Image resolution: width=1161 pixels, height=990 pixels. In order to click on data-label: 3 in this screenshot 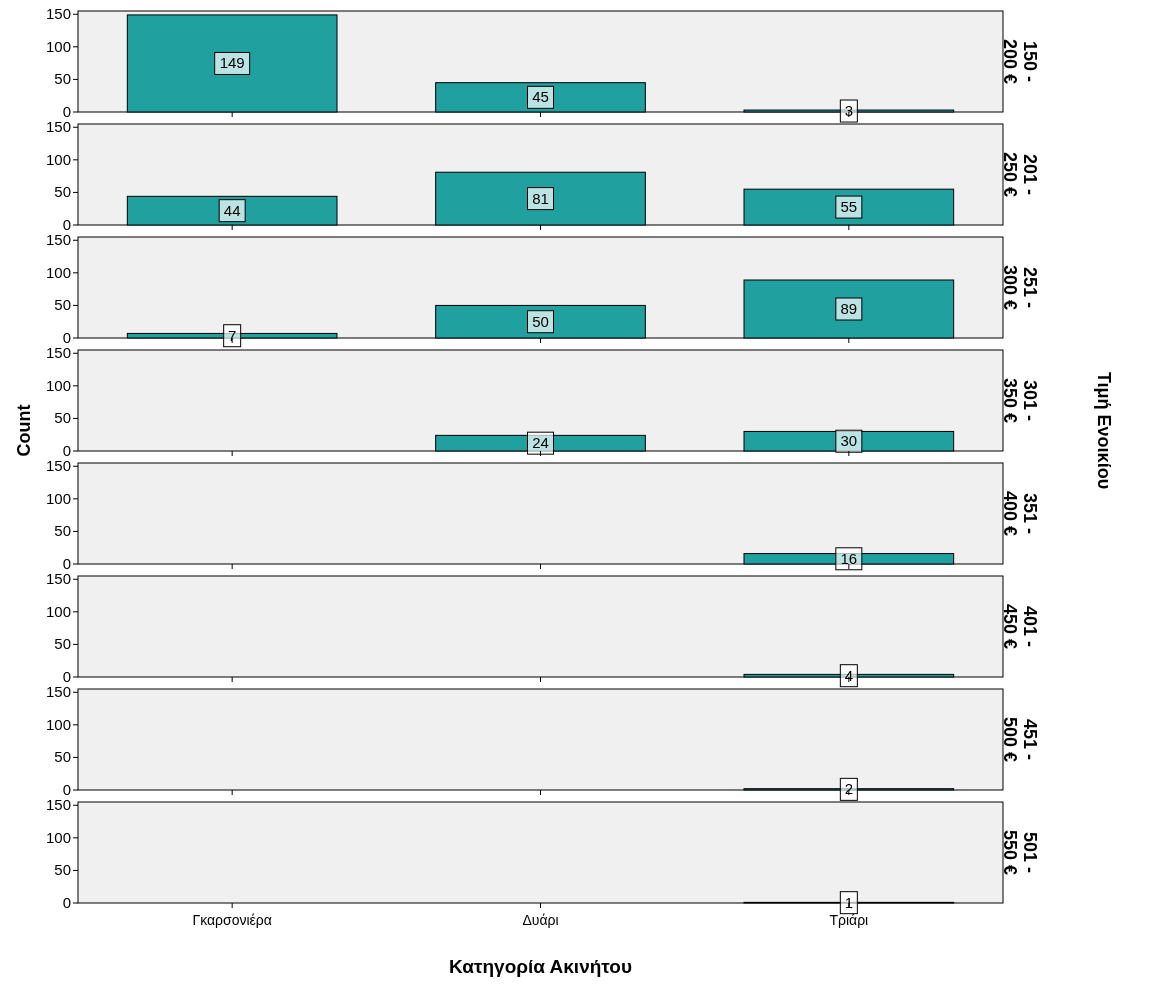, I will do `click(849, 111)`.